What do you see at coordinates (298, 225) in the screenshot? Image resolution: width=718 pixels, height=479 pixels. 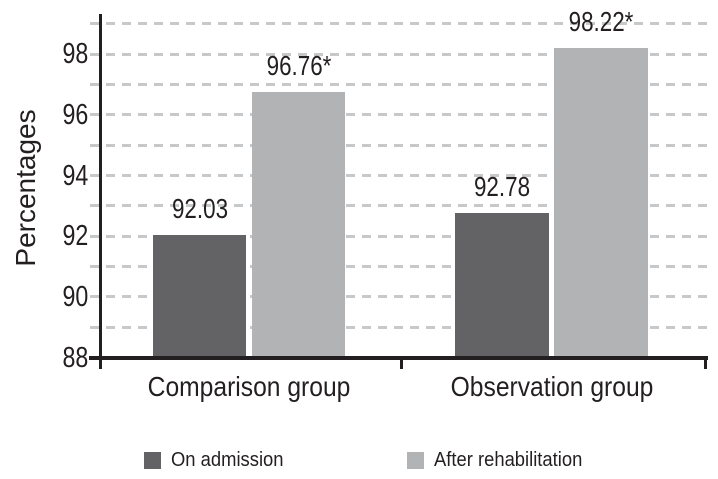 I see `bar-after-rehabilitation-comparison-group` at bounding box center [298, 225].